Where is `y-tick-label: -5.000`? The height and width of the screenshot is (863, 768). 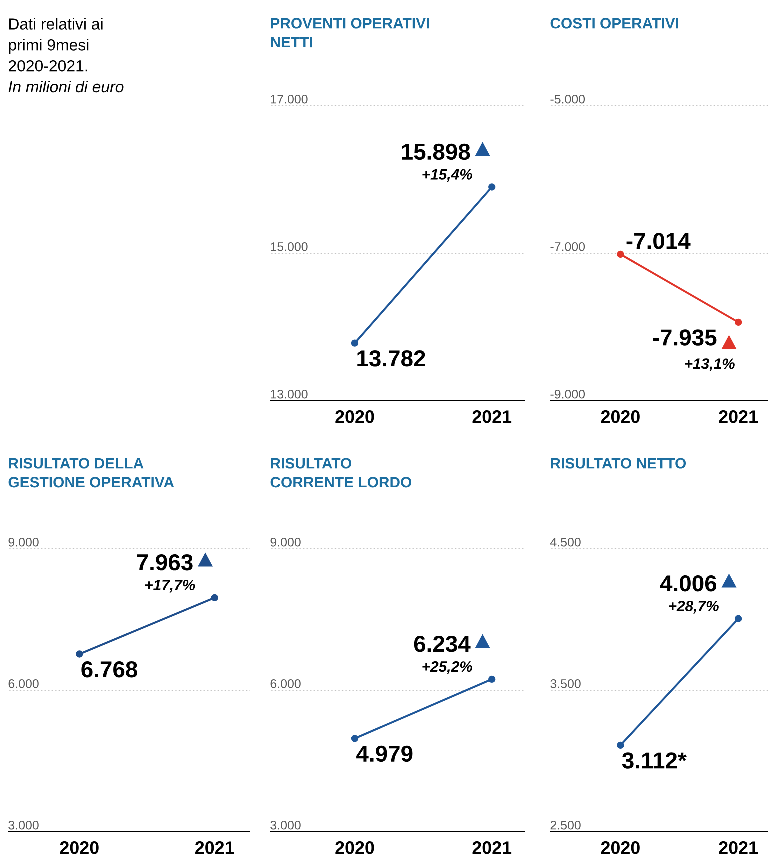
y-tick-label: -5.000 is located at coordinates (568, 99).